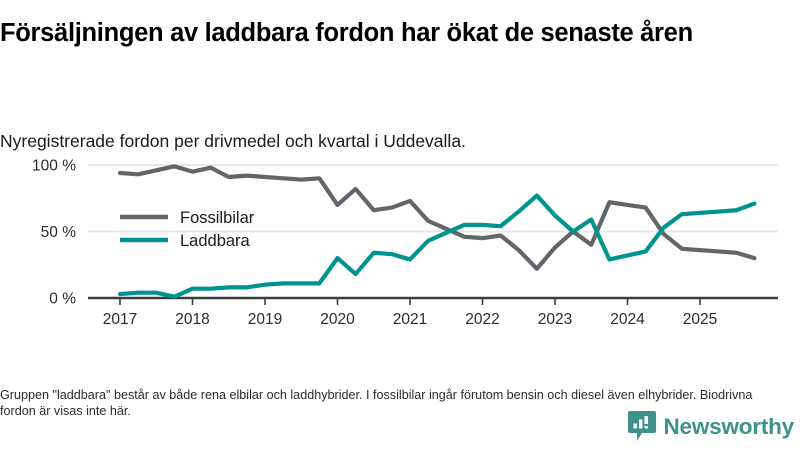 This screenshot has height=450, width=800. Describe the element at coordinates (217, 218) in the screenshot. I see `legend-label-fossilbilar: Fossilbilar` at that location.